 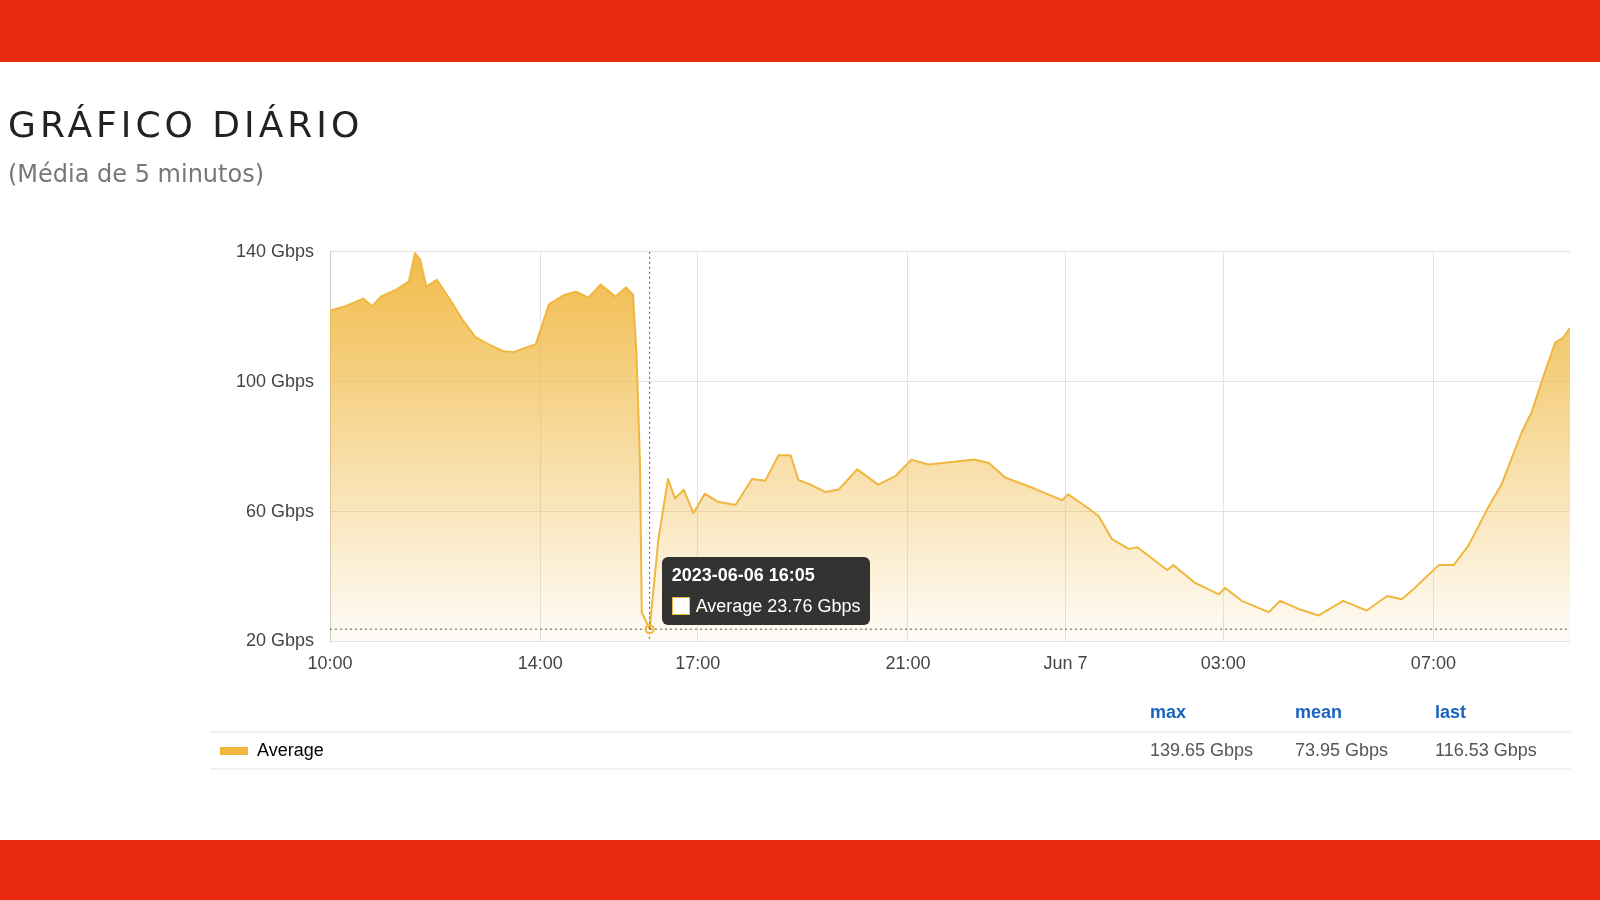 I want to click on x-tick-label: 14:00, so click(x=540, y=663).